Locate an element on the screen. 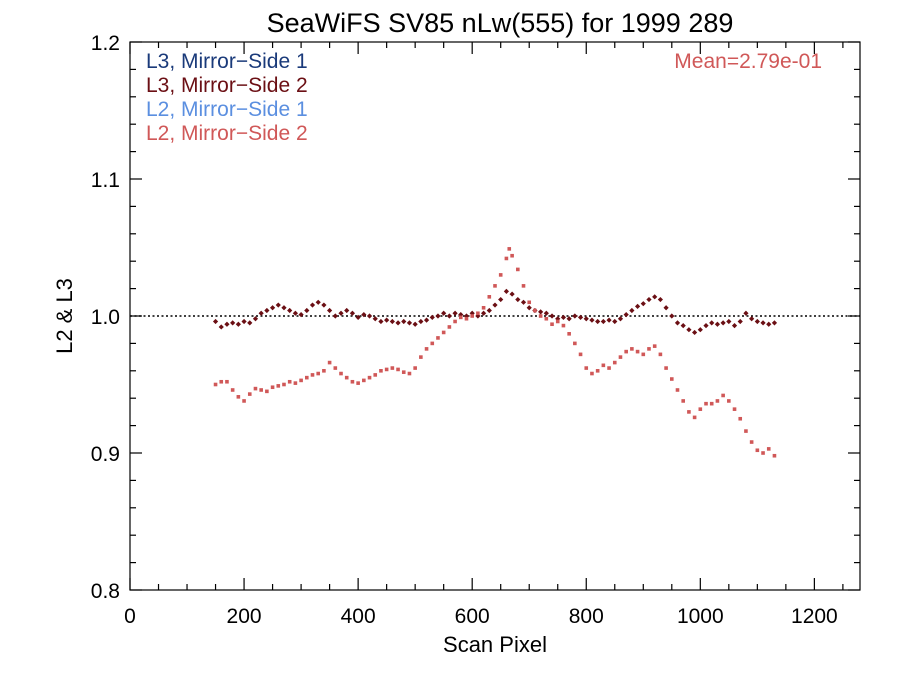  x-axis-label: Scan Pixel is located at coordinates (495, 644).